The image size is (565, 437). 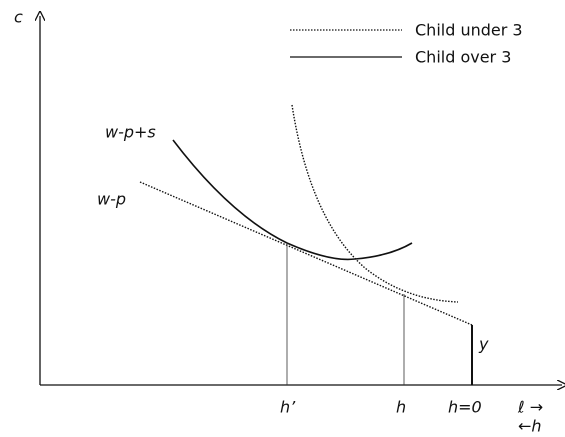 I want to click on line-label: w-p+s, so click(x=130, y=132).